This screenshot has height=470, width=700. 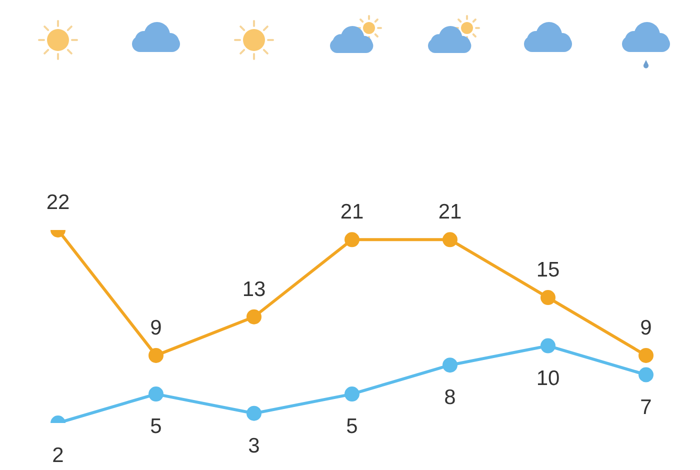 I want to click on data-label: 2, so click(x=58, y=455).